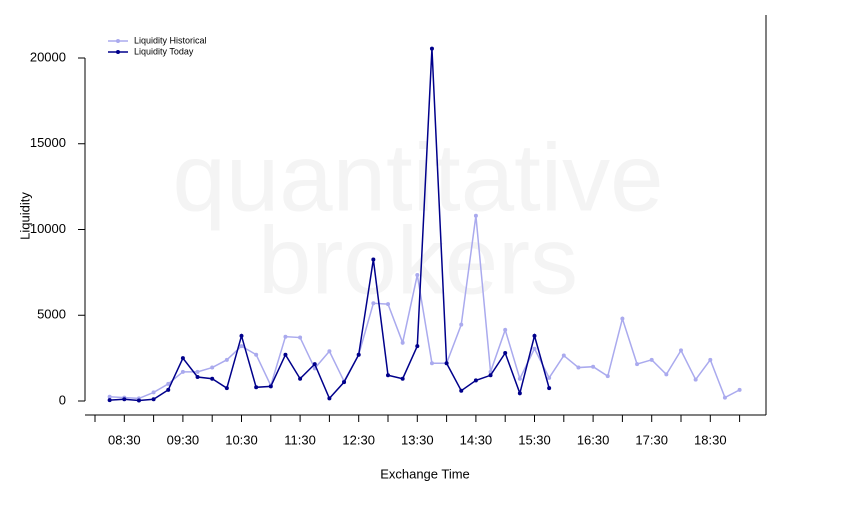 The image size is (850, 505). Describe the element at coordinates (183, 439) in the screenshot. I see `x-tick-label: 09:30` at that location.